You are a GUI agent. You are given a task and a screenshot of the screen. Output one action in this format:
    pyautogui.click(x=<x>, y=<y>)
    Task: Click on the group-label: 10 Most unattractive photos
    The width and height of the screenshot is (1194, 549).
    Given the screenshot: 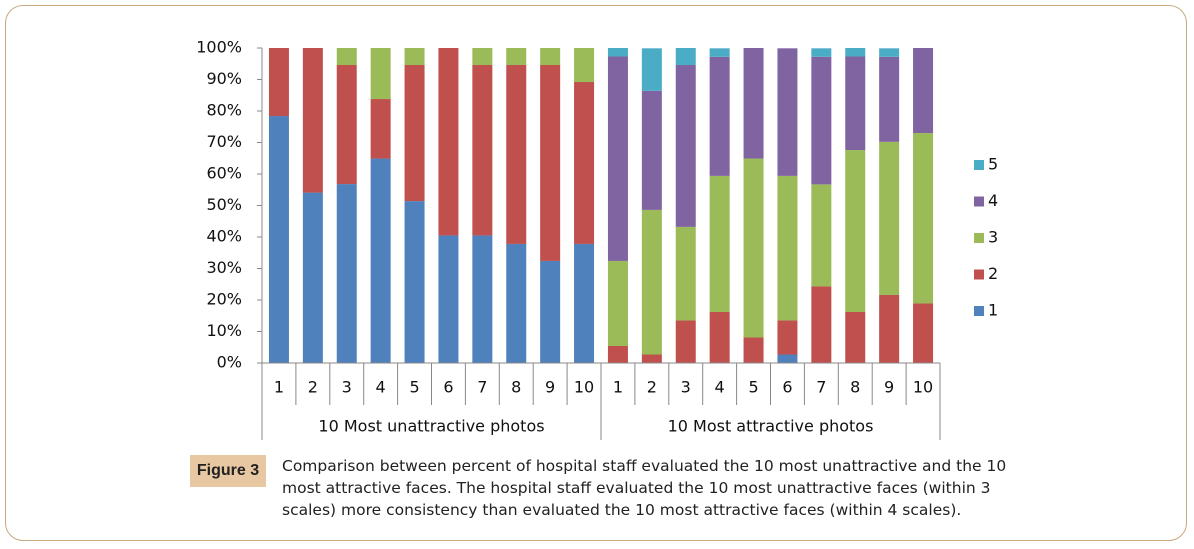 What is the action you would take?
    pyautogui.click(x=431, y=426)
    